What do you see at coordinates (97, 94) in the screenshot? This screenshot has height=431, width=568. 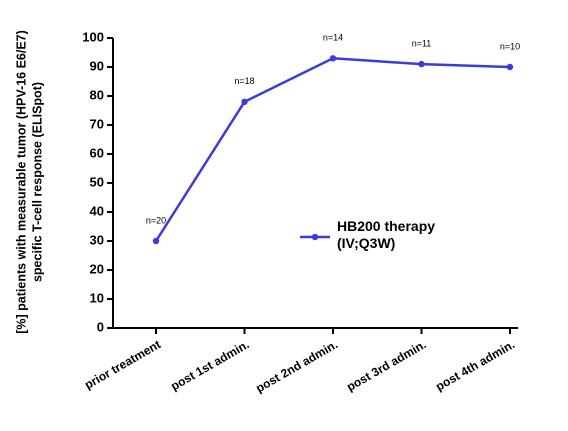 I see `y-tick-label: 80` at bounding box center [97, 94].